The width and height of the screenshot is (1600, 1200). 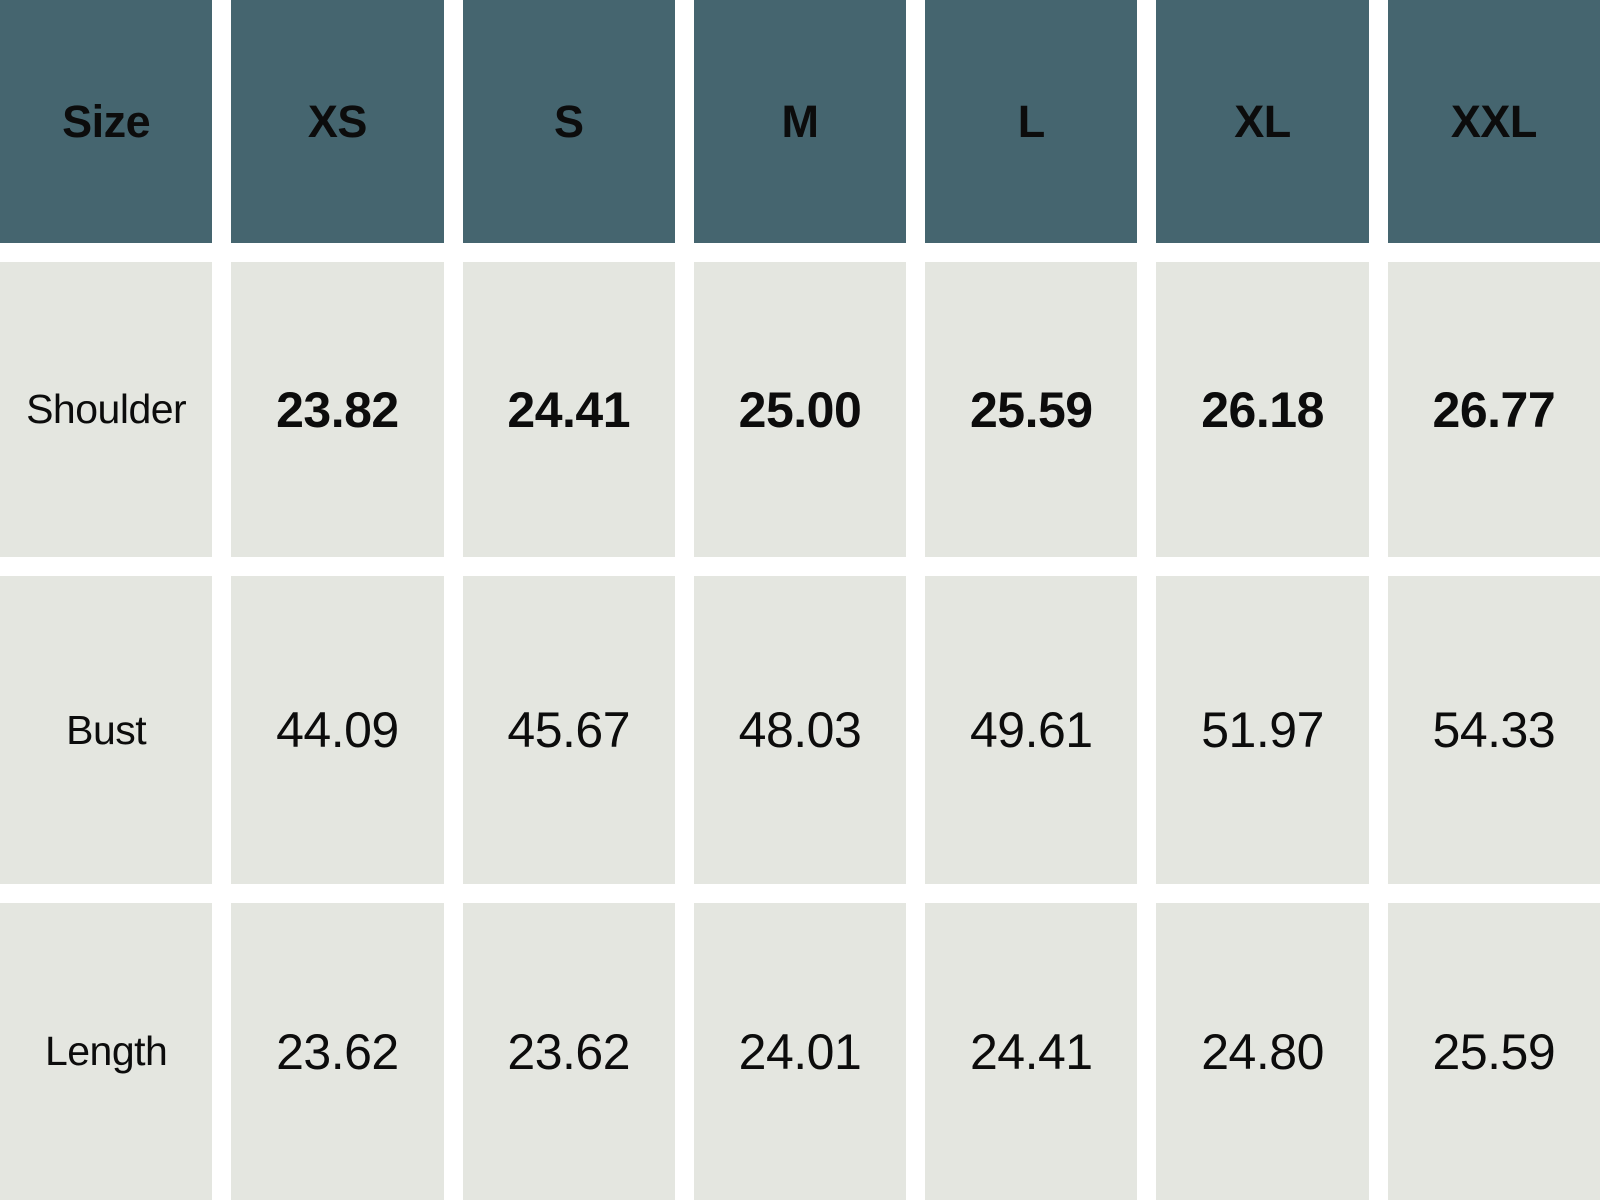 What do you see at coordinates (1262, 730) in the screenshot?
I see `cell-bust-xl: 51.97` at bounding box center [1262, 730].